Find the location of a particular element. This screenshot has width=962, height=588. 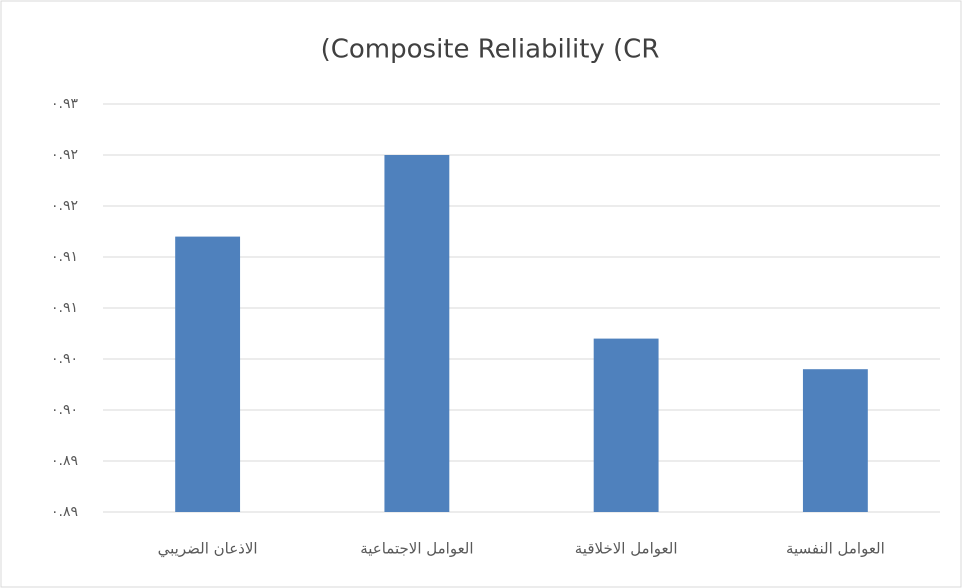

x-tick-label: العوامل الاخلاقية is located at coordinates (626, 549).